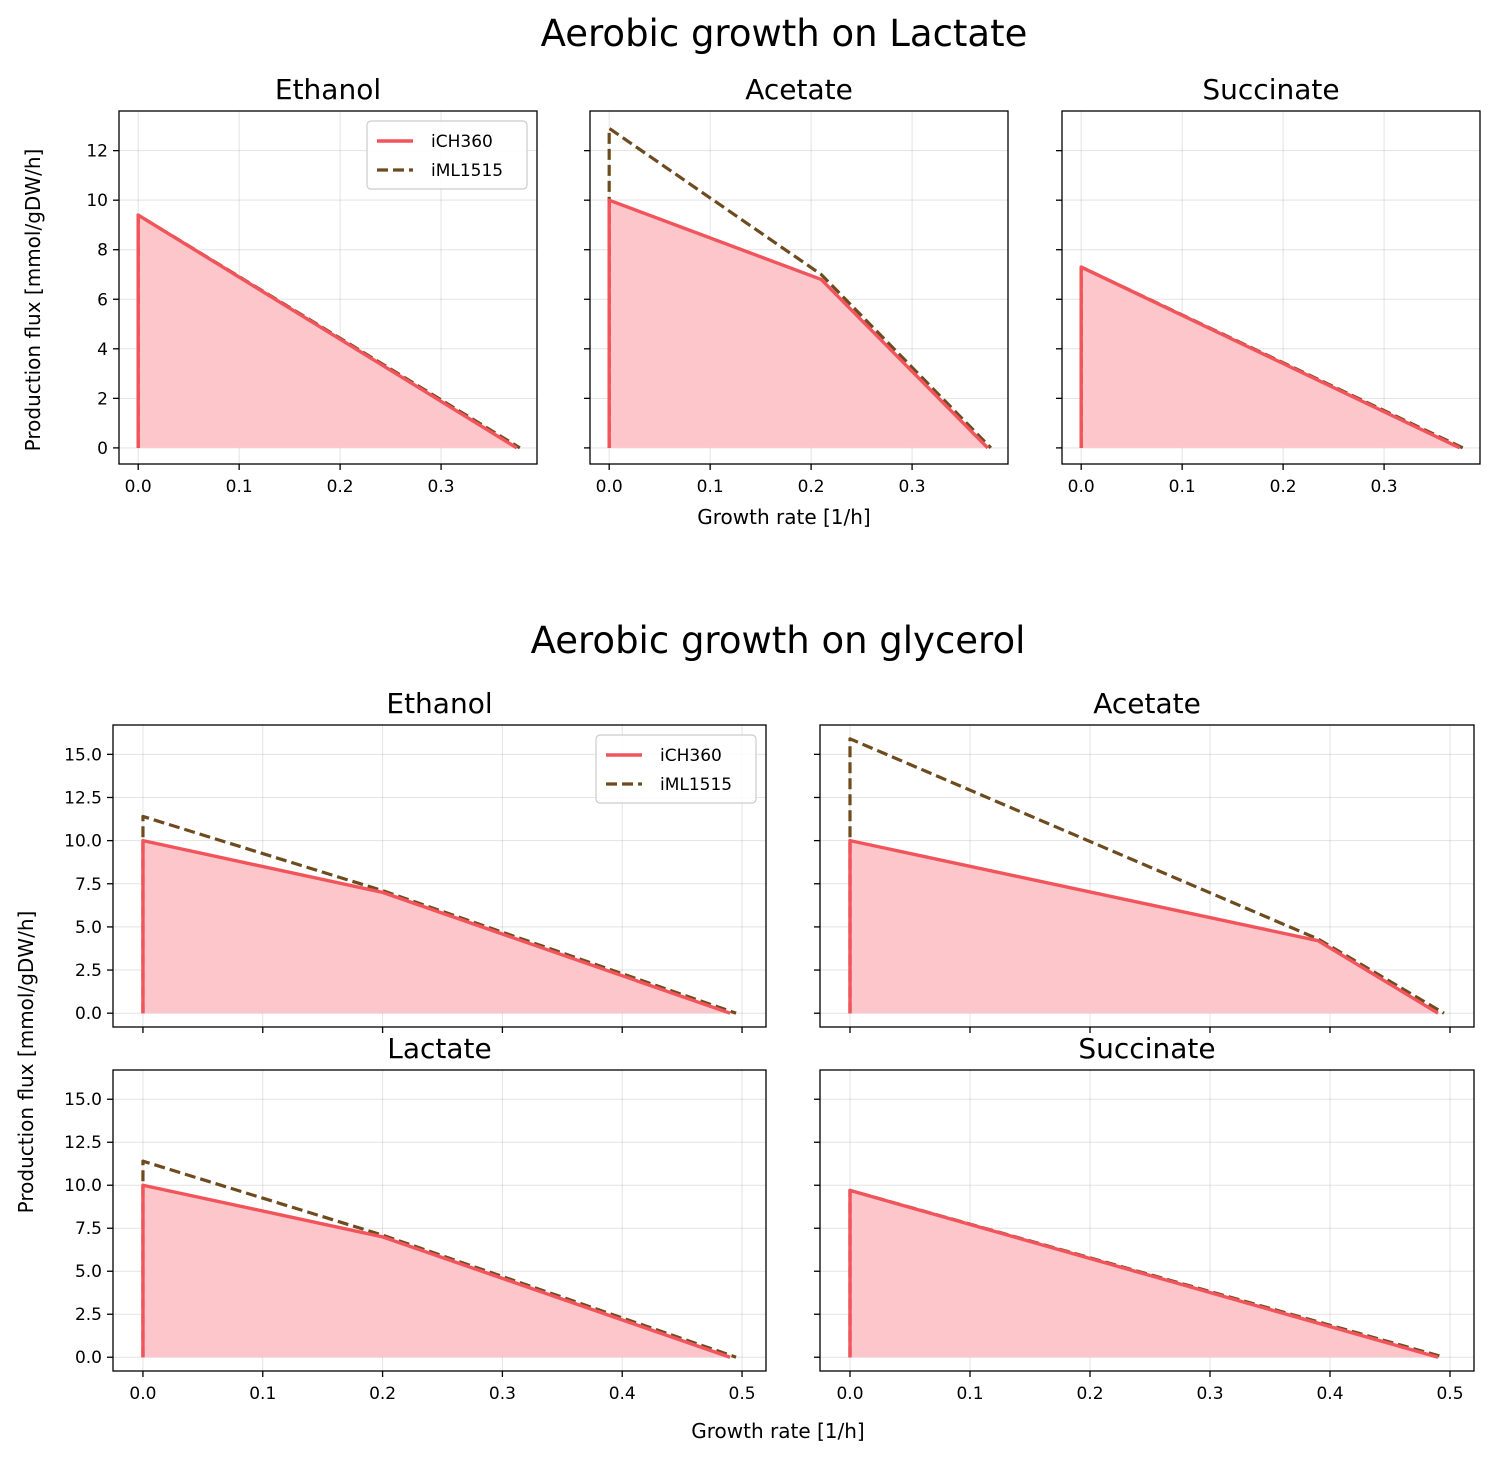 The image size is (1495, 1459). What do you see at coordinates (102, 399) in the screenshot?
I see `y-tick-label: 2` at bounding box center [102, 399].